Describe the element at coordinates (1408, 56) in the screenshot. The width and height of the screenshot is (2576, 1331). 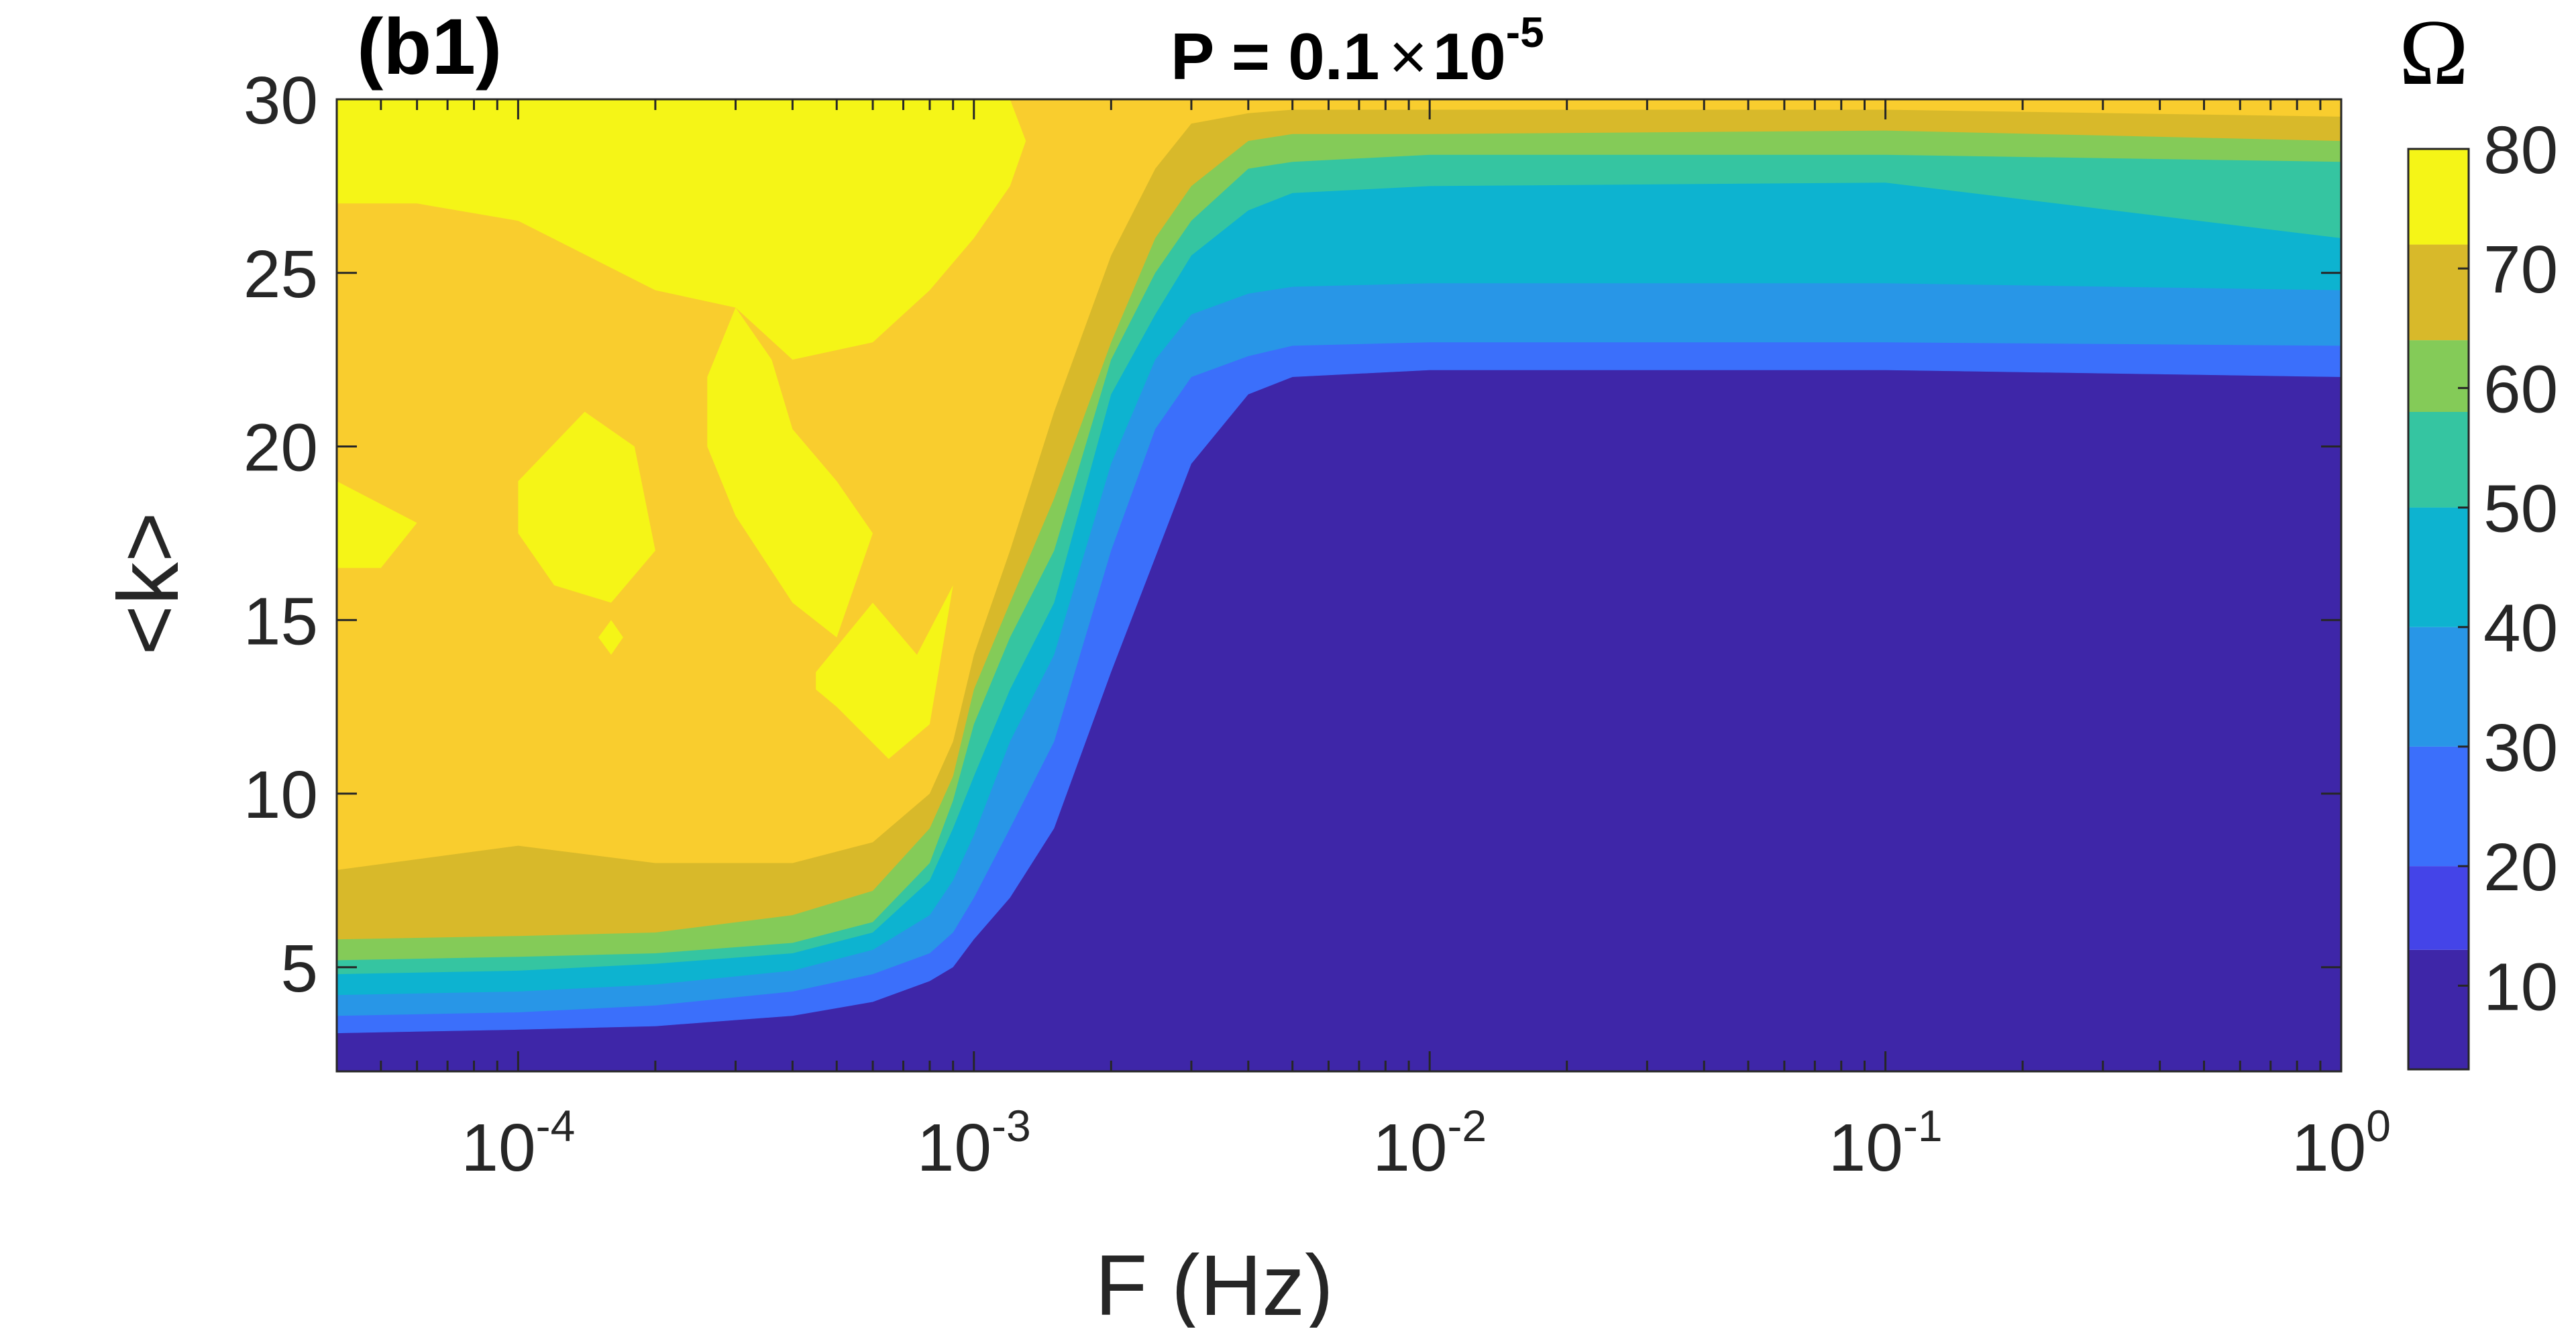
I see `title-times: ×` at that location.